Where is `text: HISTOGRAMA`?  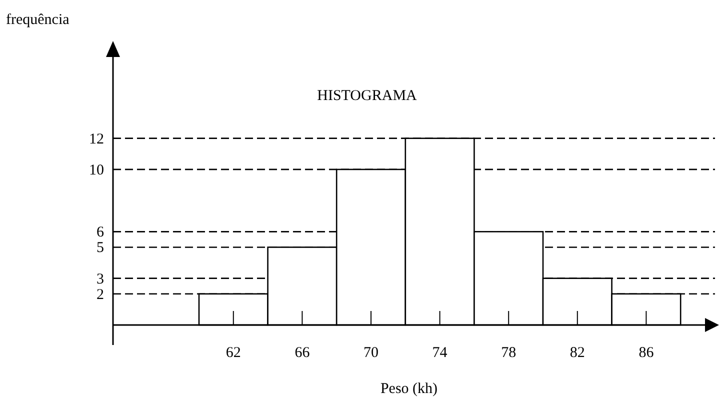
text: HISTOGRAMA is located at coordinates (367, 96).